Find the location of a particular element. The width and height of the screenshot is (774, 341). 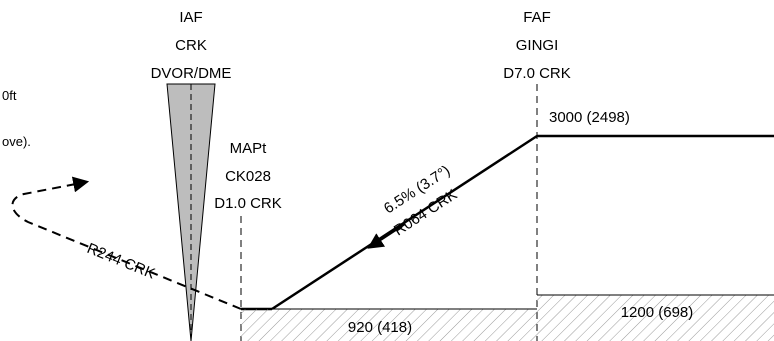

minimum-area-left is located at coordinates (389, 325).